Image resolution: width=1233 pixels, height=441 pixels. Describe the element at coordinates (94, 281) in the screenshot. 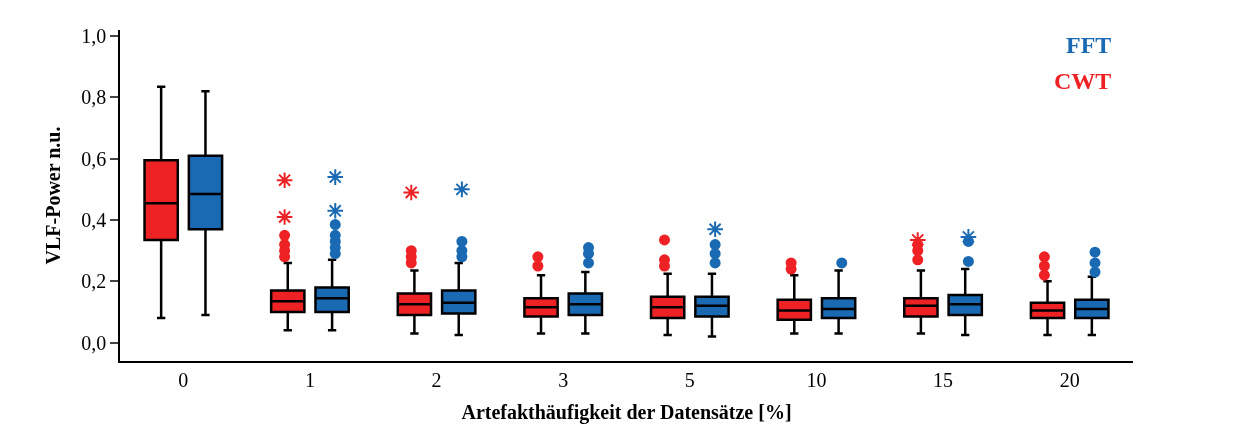

I see `y-tick-label: 0,2` at that location.